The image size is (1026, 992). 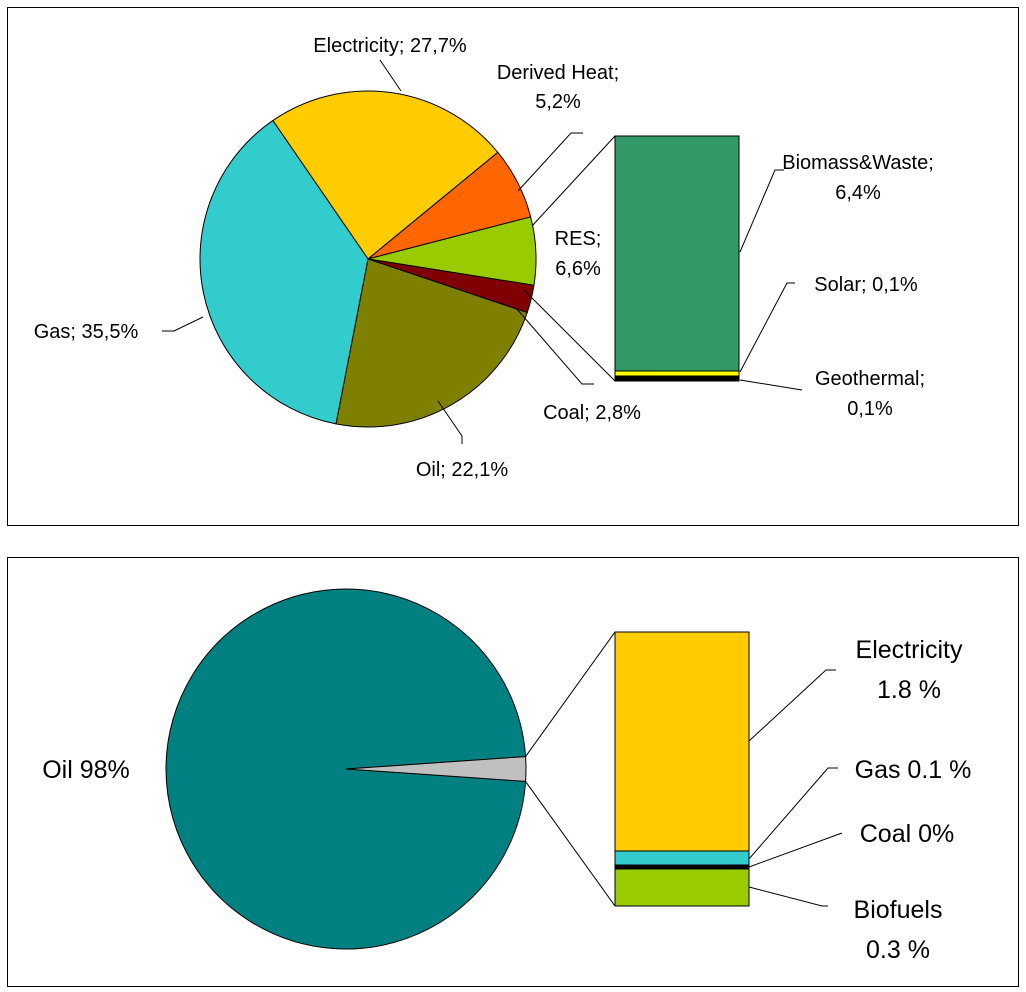 What do you see at coordinates (793, 813) in the screenshot?
I see `bar2-leader-gas` at bounding box center [793, 813].